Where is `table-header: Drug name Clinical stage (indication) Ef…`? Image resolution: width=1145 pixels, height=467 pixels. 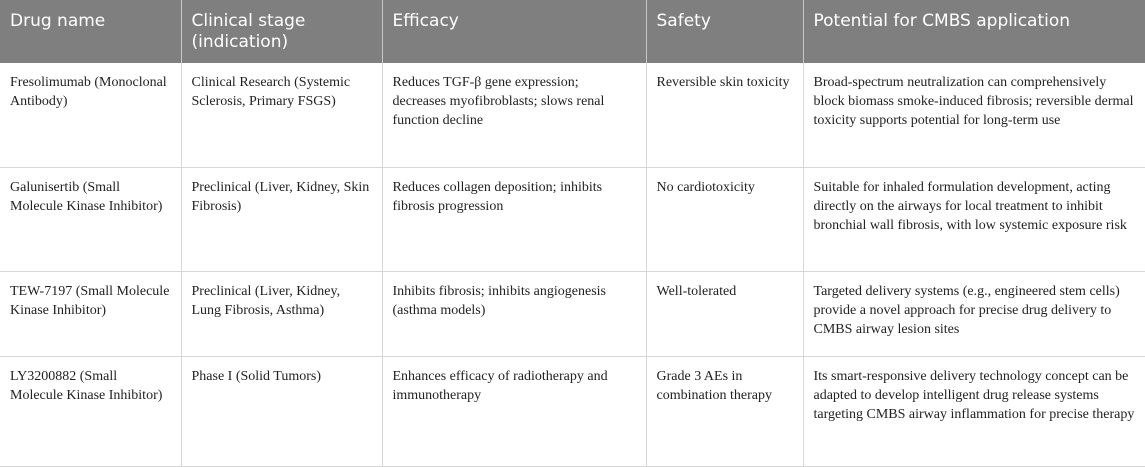
table-header: Drug name Clinical stage (indication) Ef… is located at coordinates (572, 31).